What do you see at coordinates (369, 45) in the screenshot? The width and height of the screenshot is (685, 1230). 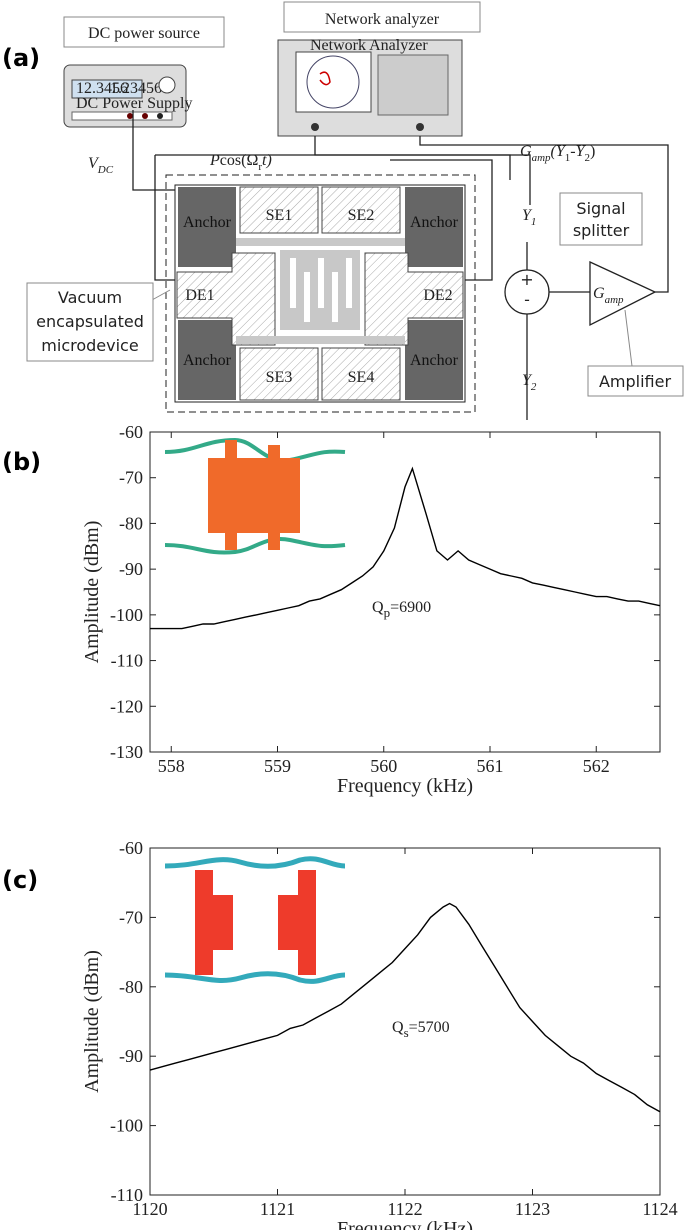 I see `caption: Network Analyzer` at bounding box center [369, 45].